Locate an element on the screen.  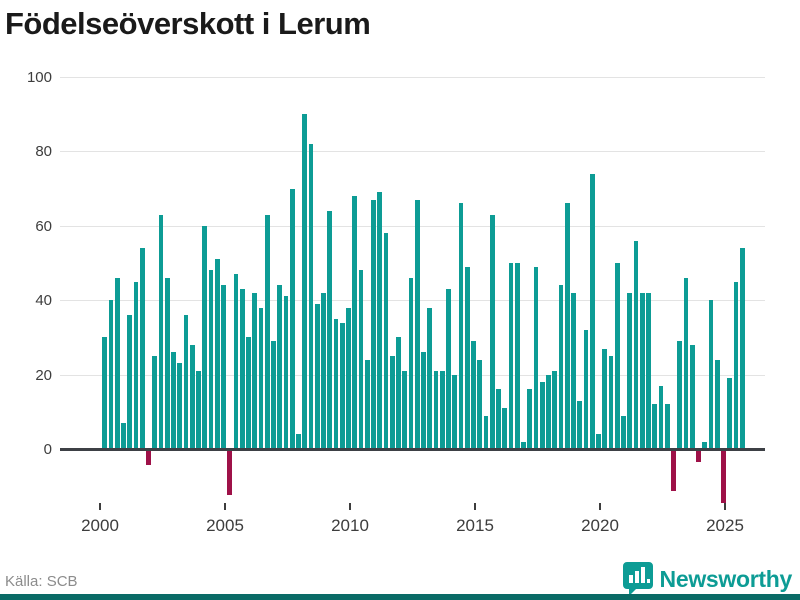
source-label: Källa: SCB is located at coordinates (41, 581).